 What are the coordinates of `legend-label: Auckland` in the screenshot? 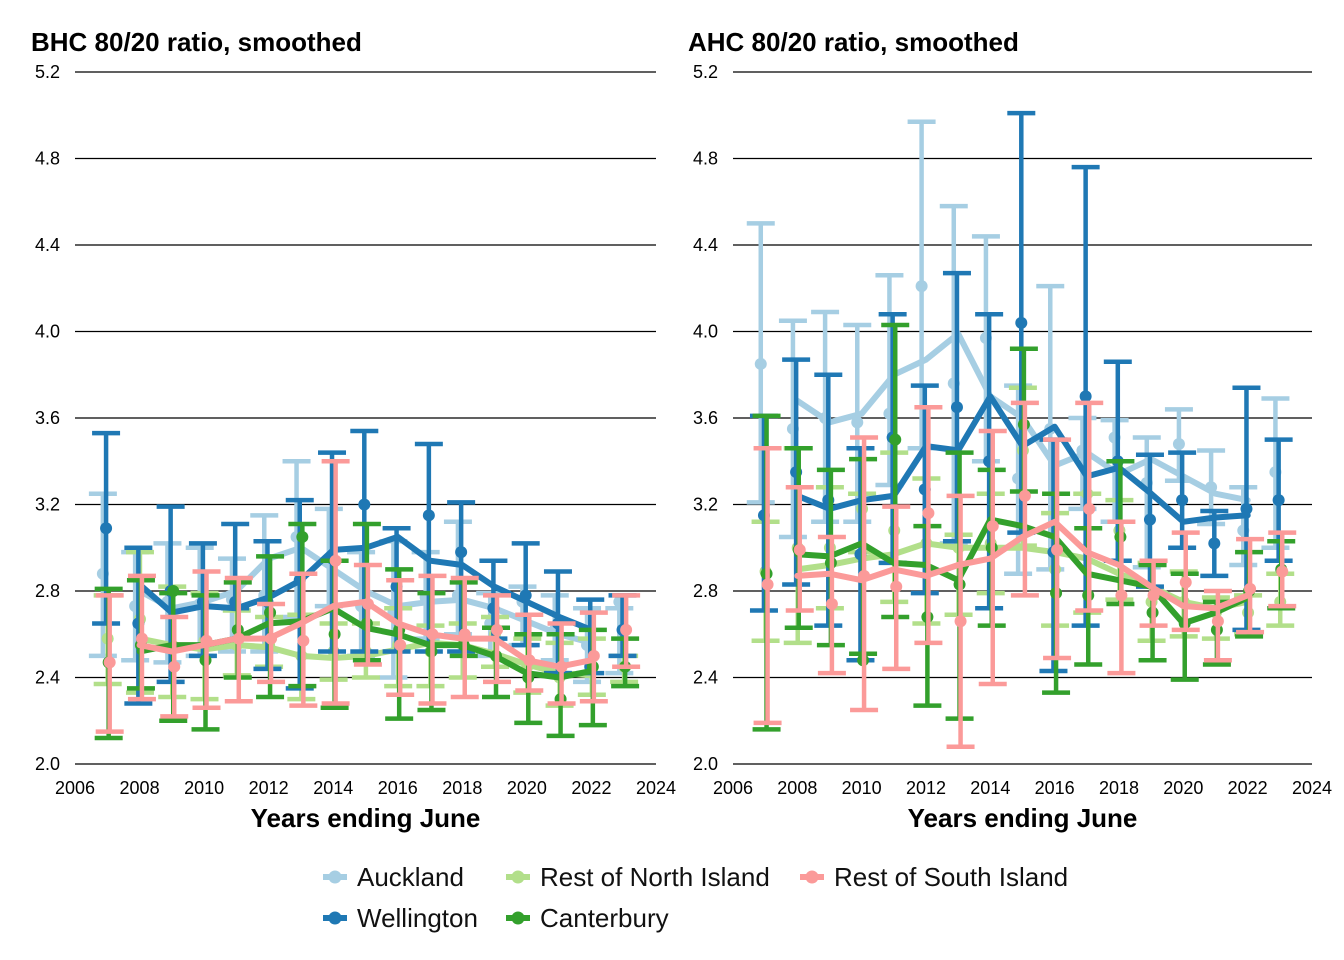 It's located at (410, 877).